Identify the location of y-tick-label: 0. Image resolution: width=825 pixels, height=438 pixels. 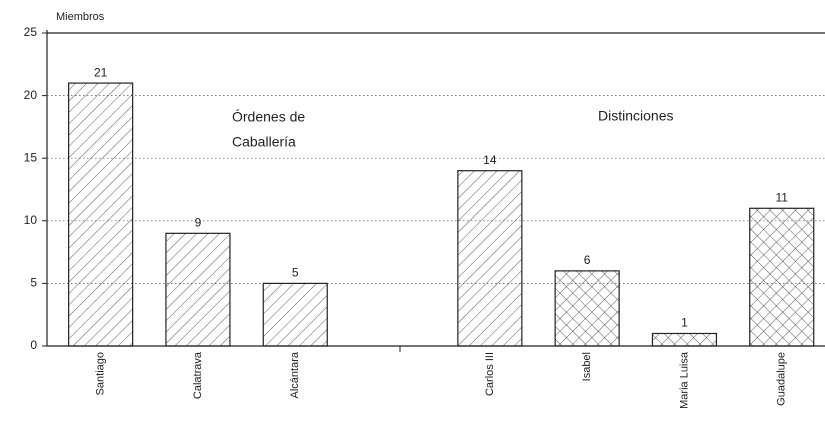
(33, 345).